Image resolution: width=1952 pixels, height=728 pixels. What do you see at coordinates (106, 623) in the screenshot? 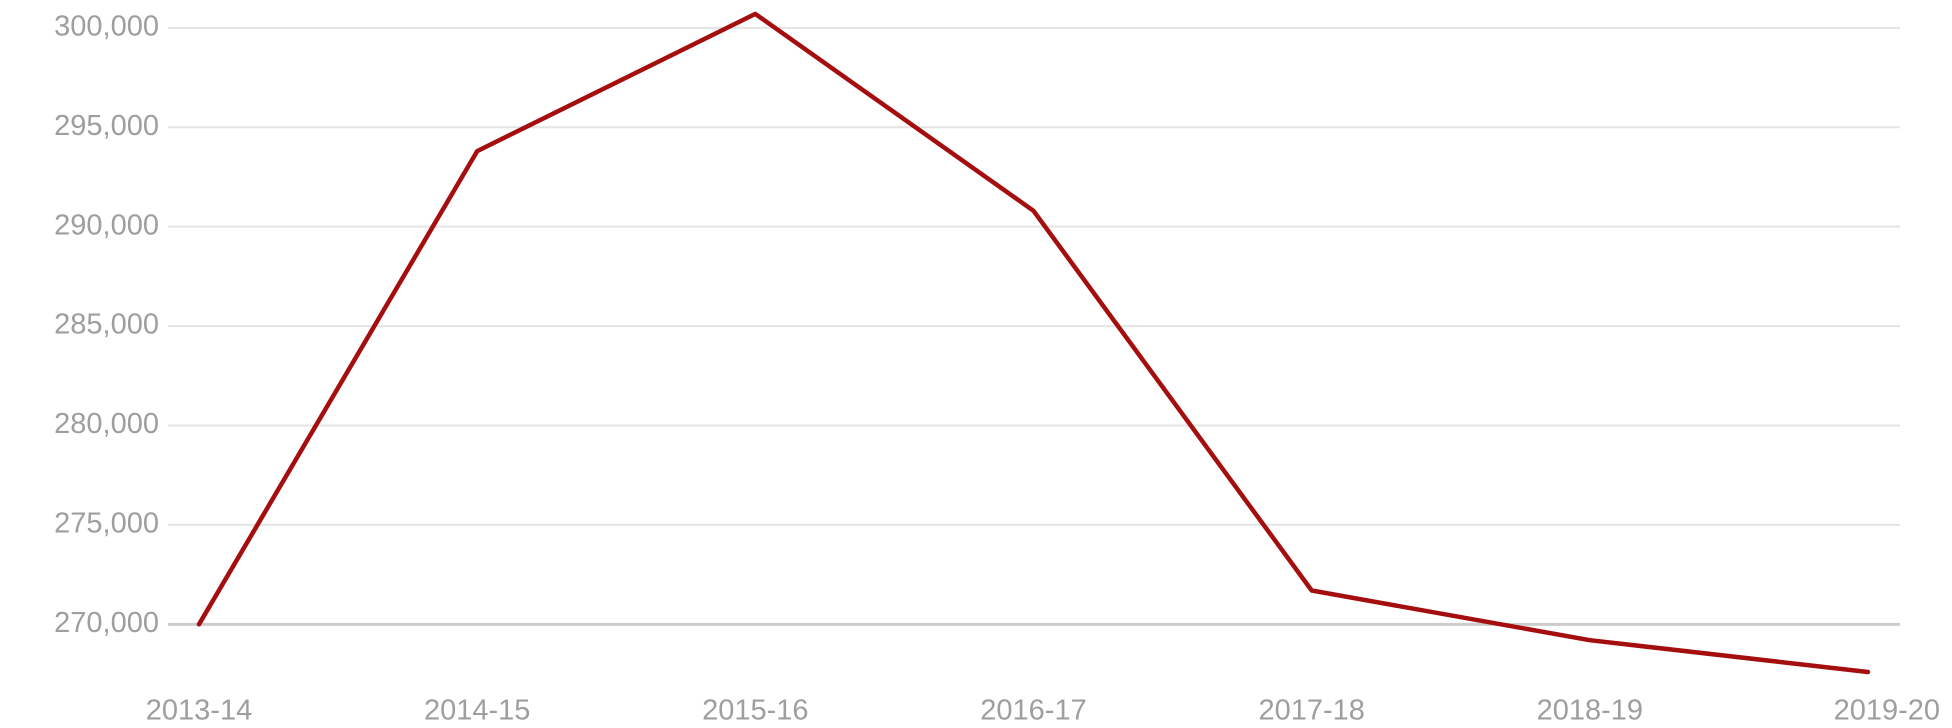
I see `y-tick-label: 270,000` at bounding box center [106, 623].